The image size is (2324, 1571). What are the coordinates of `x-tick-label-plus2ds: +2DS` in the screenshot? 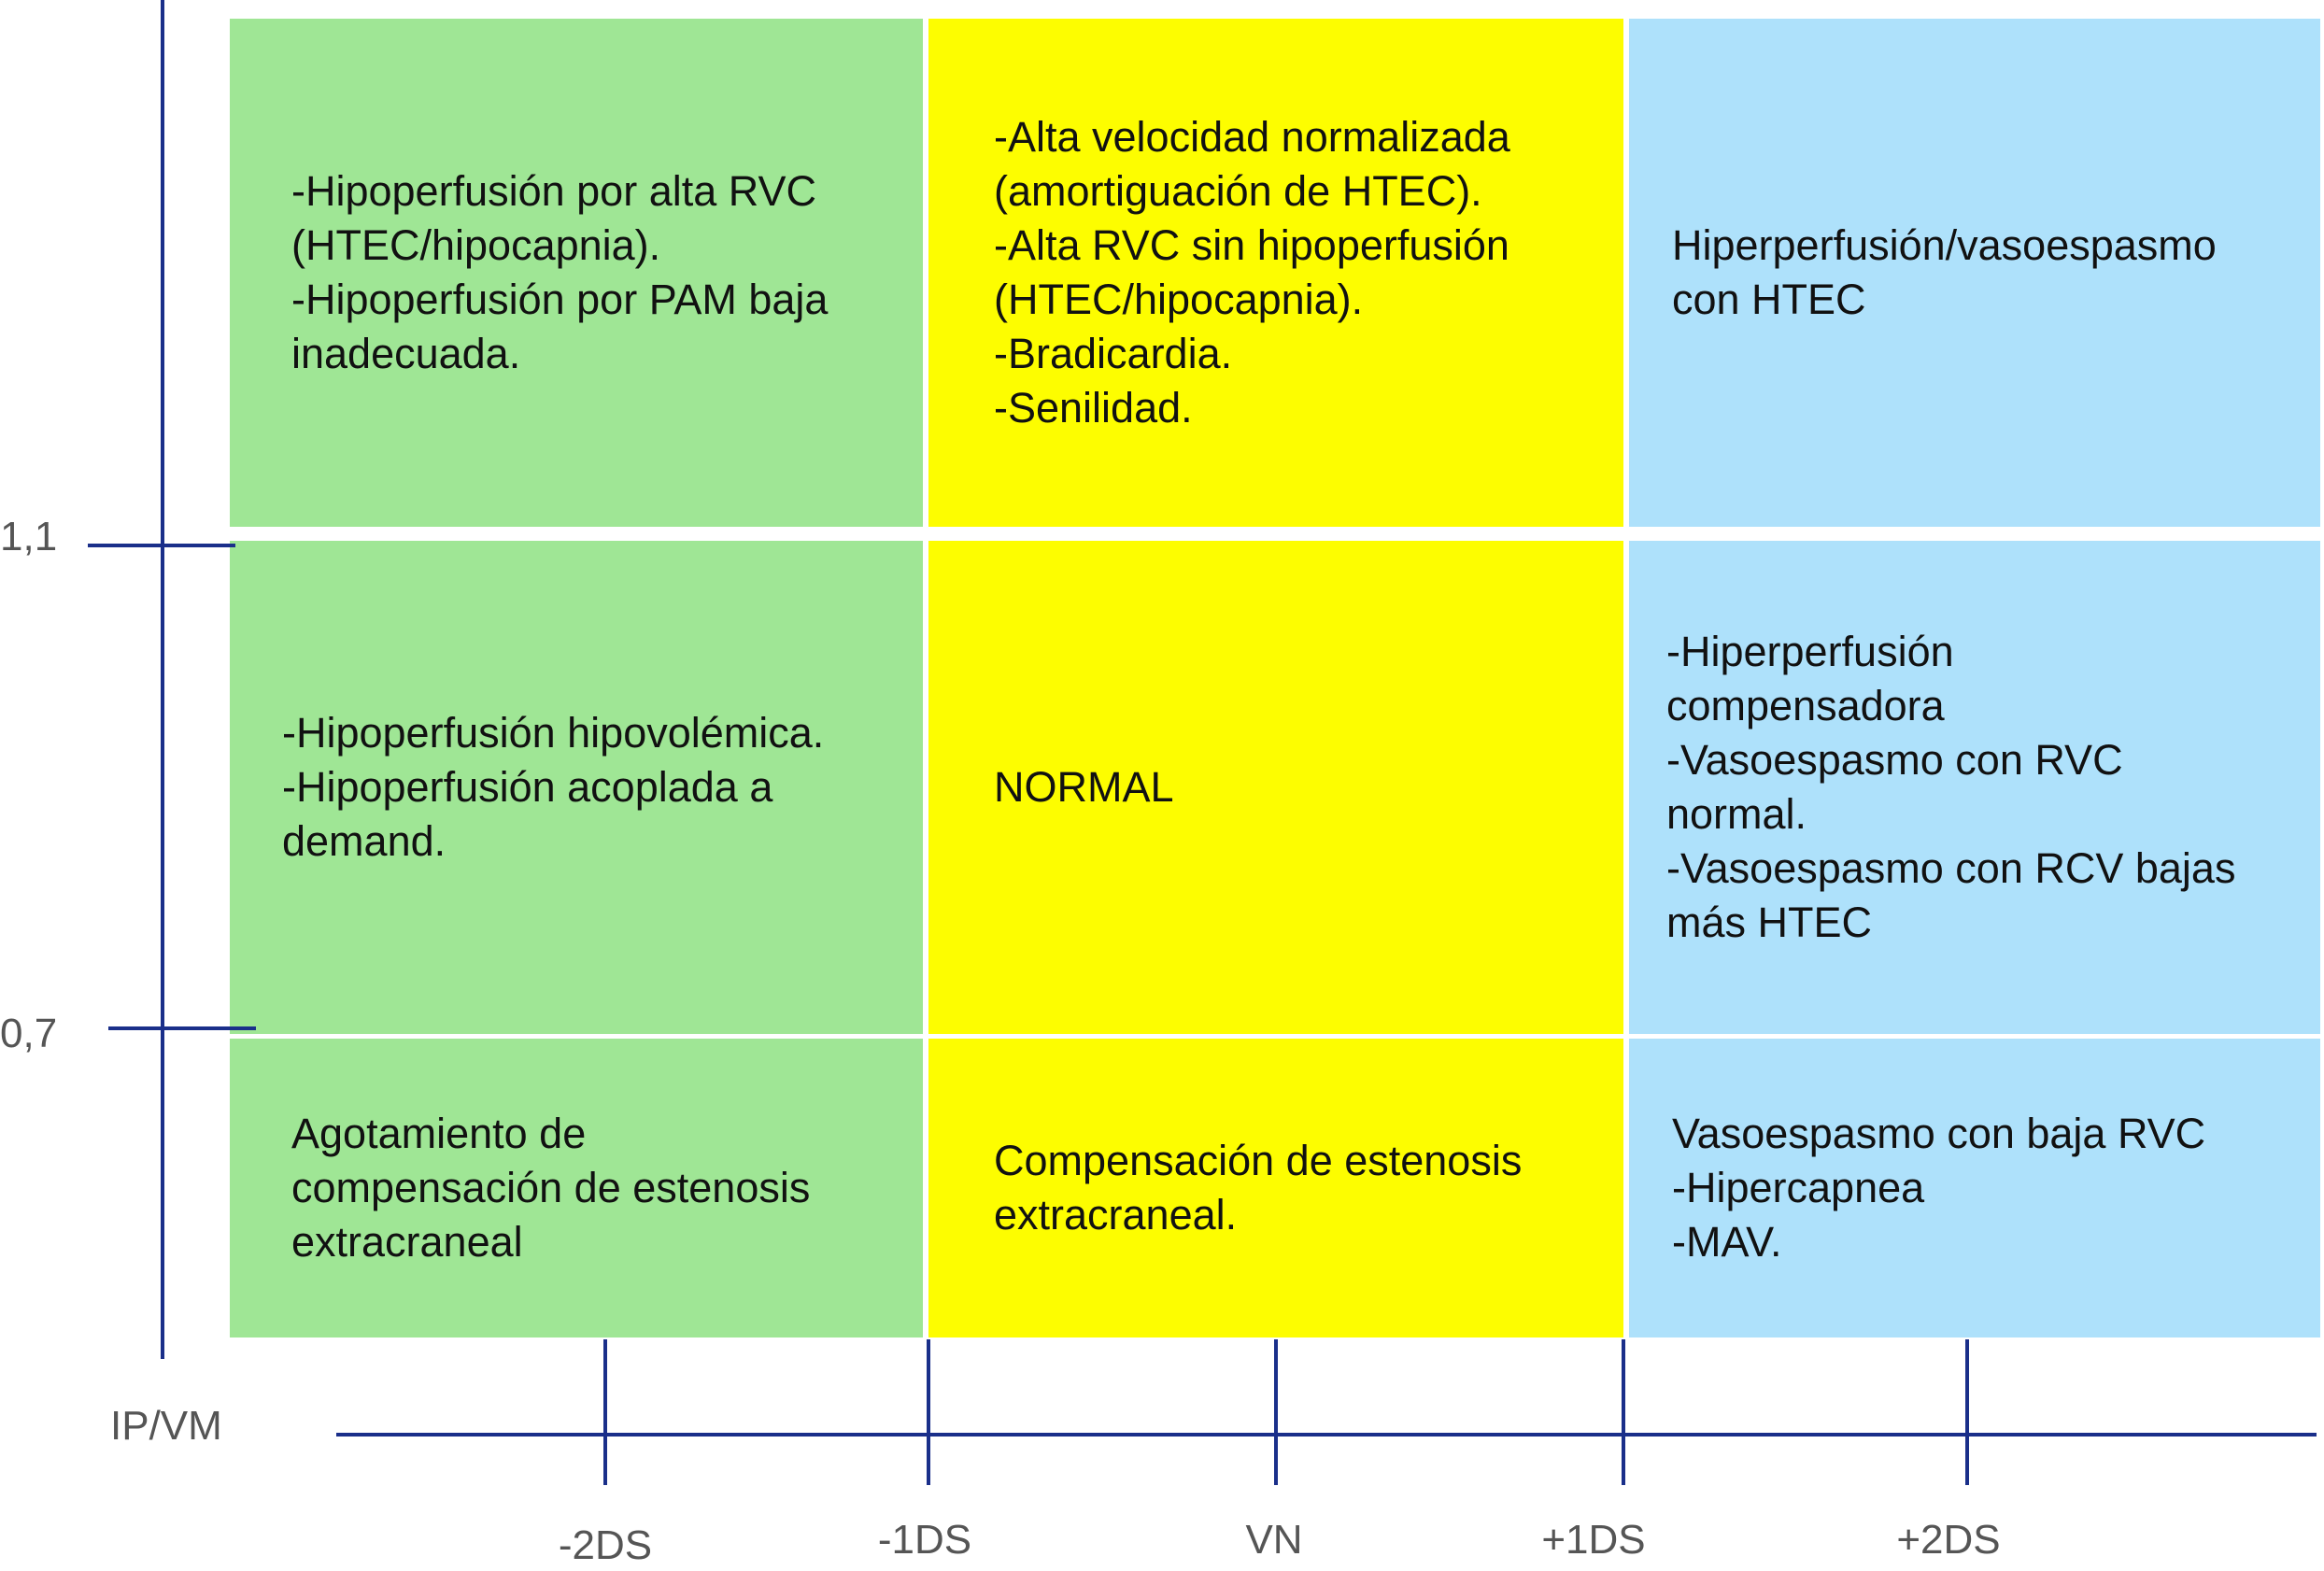 It's located at (1948, 1540).